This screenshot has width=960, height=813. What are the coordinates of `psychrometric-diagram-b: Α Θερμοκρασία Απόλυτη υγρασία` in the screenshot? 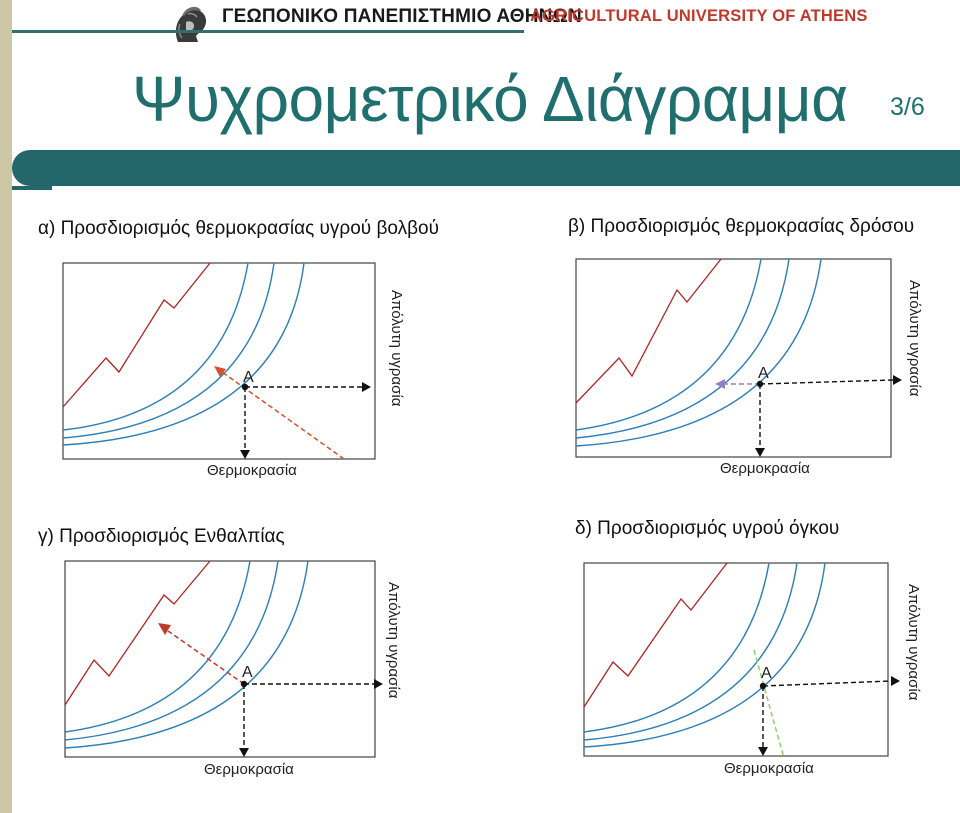 It's located at (749, 367).